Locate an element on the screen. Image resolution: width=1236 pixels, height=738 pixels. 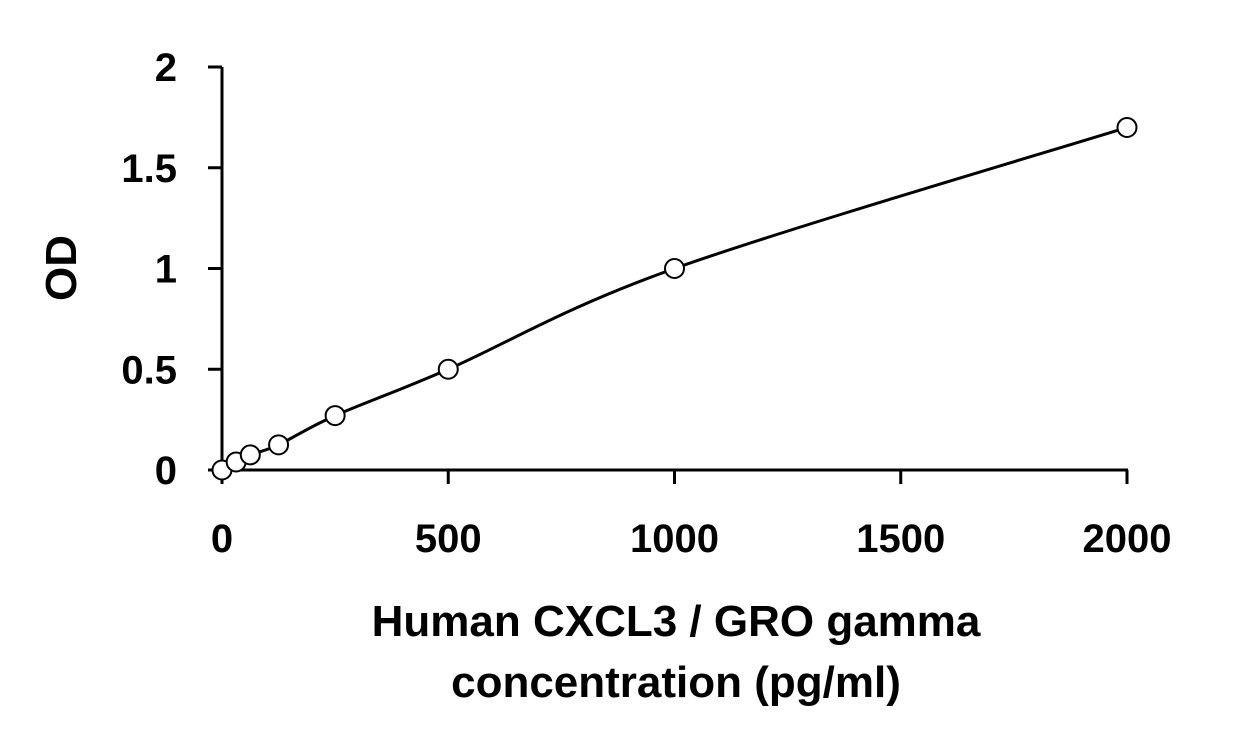
y-tick-label: 0 is located at coordinates (166, 471).